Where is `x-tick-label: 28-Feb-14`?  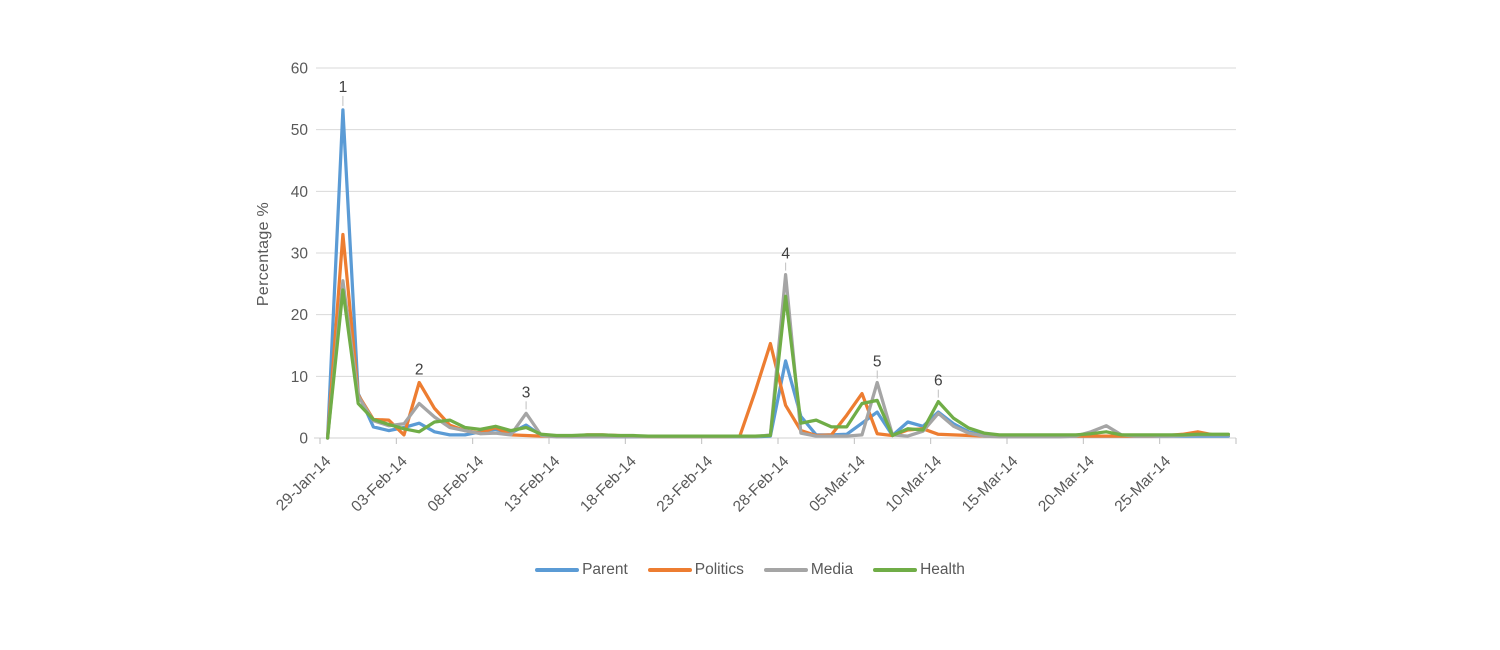 x-tick-label: 28-Feb-14 is located at coordinates (761, 484).